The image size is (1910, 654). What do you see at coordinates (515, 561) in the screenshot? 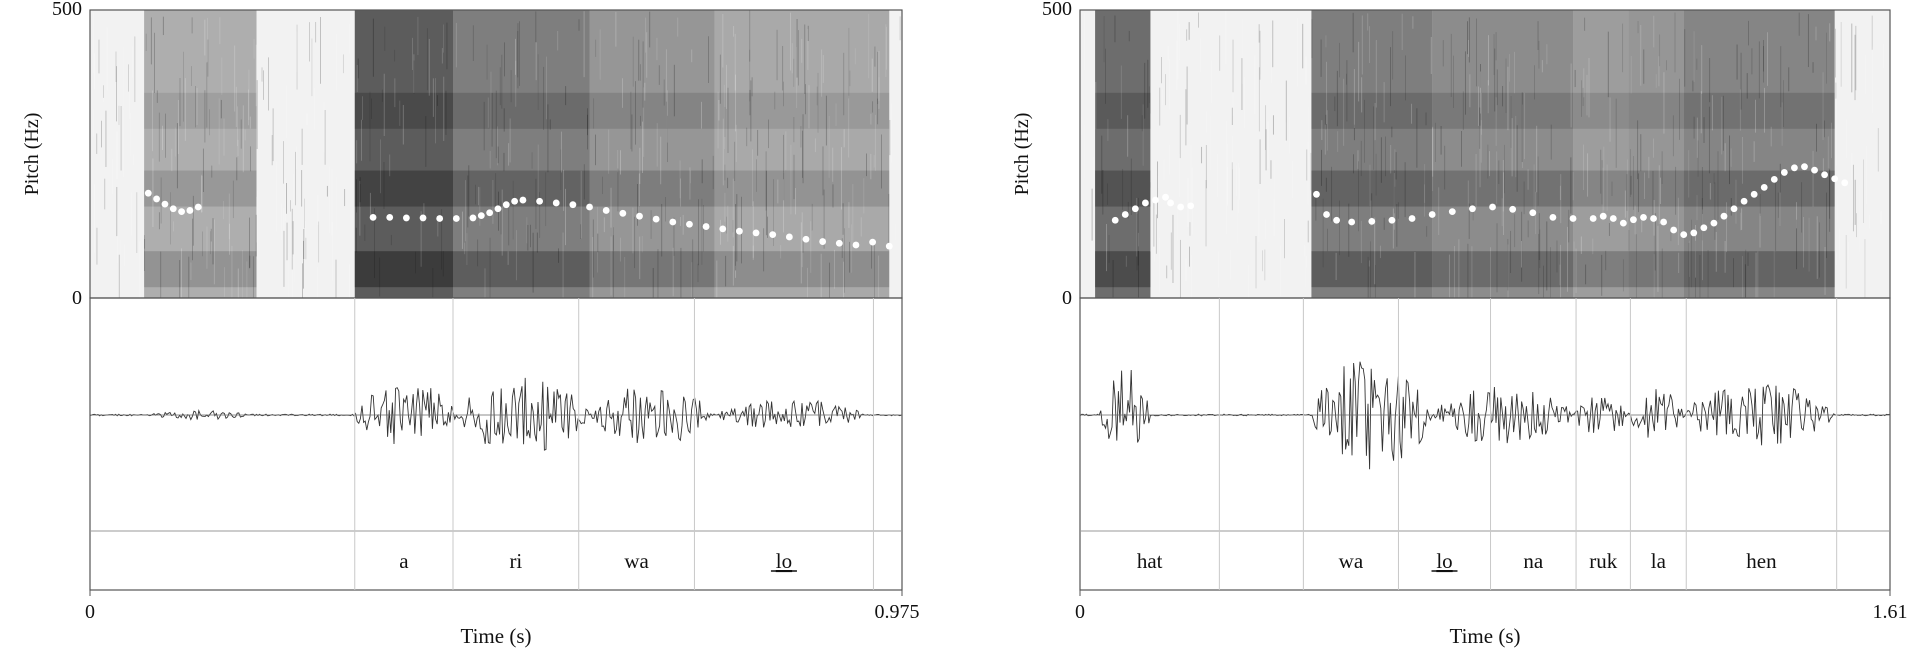
I see `syllable-label: ri` at bounding box center [515, 561].